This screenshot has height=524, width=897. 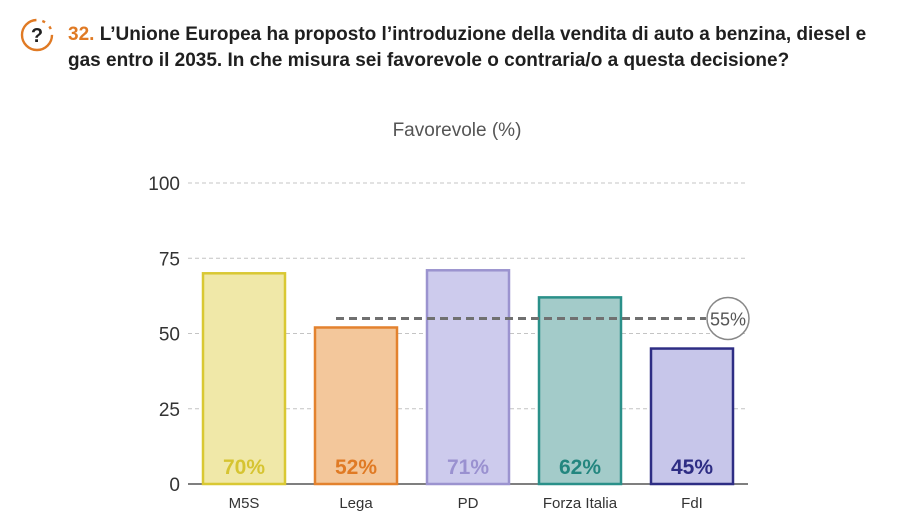 What do you see at coordinates (81, 34) in the screenshot?
I see `question-number: 32.` at bounding box center [81, 34].